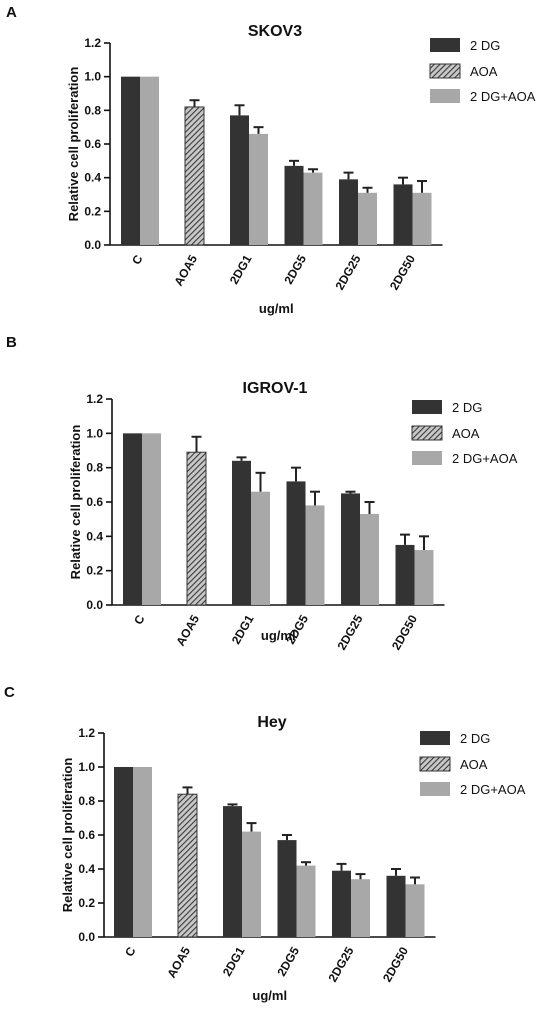 The image size is (550, 1016). I want to click on legend-label: 2 DG+AOA, so click(493, 789).